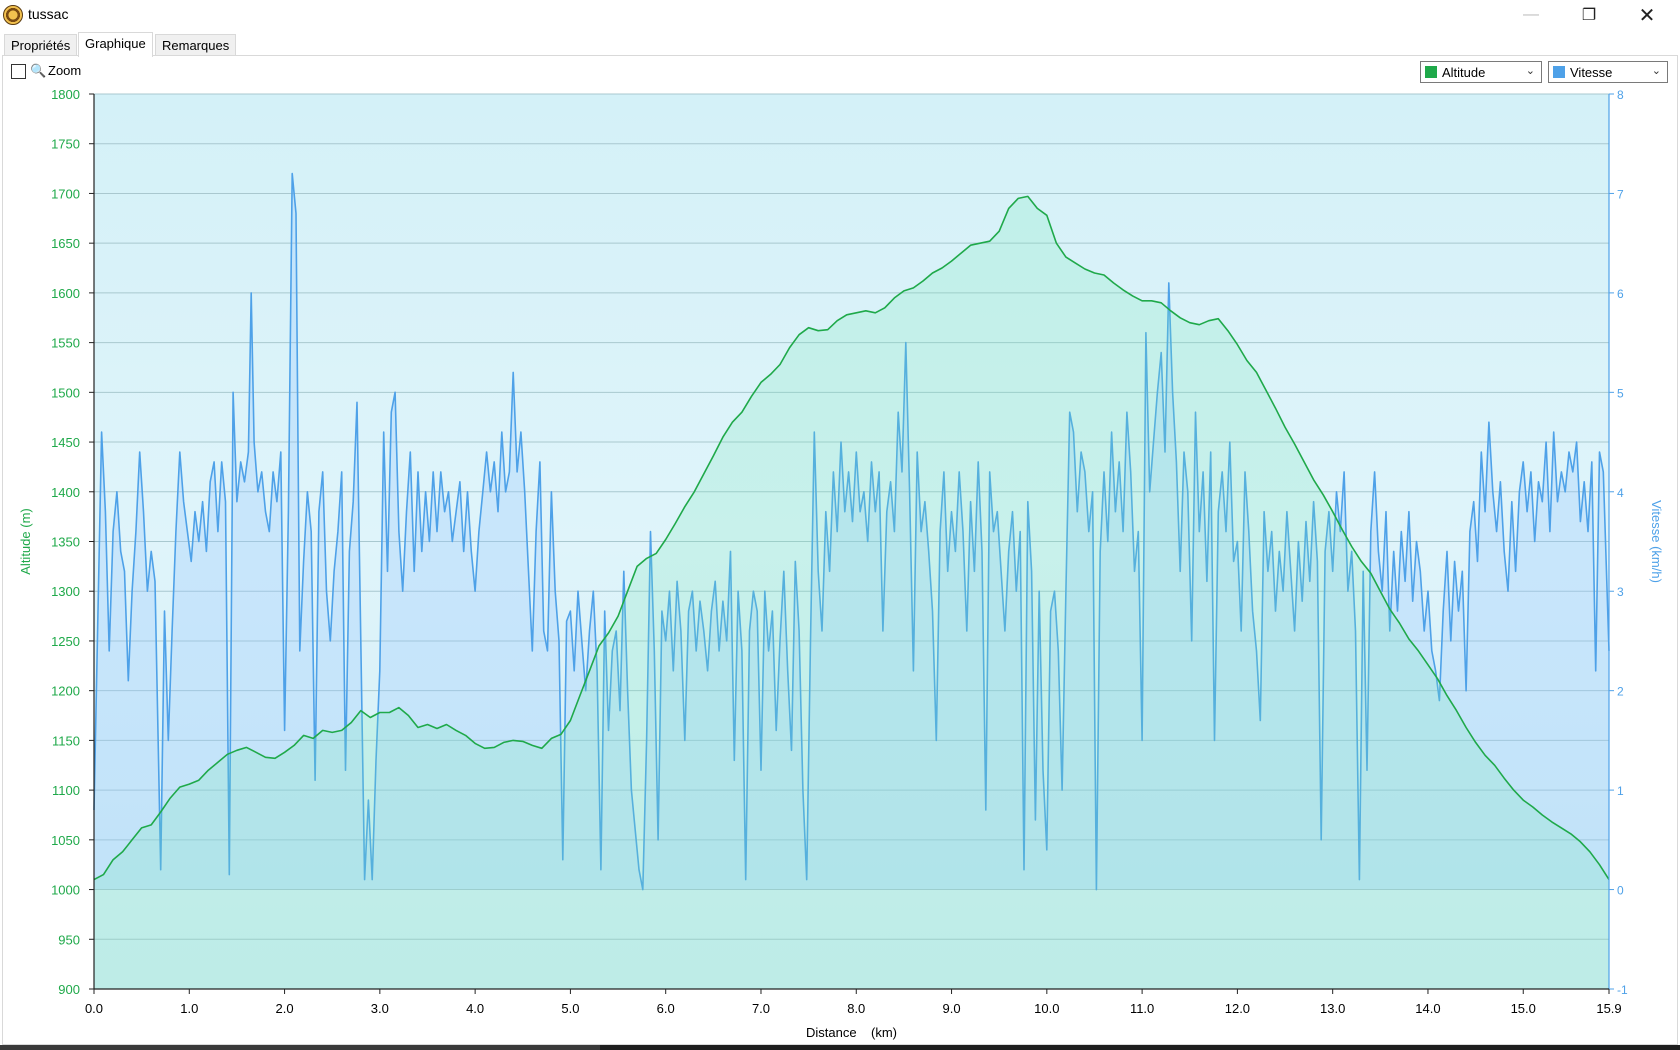  I want to click on y-right-tick-label: 5, so click(1620, 393).